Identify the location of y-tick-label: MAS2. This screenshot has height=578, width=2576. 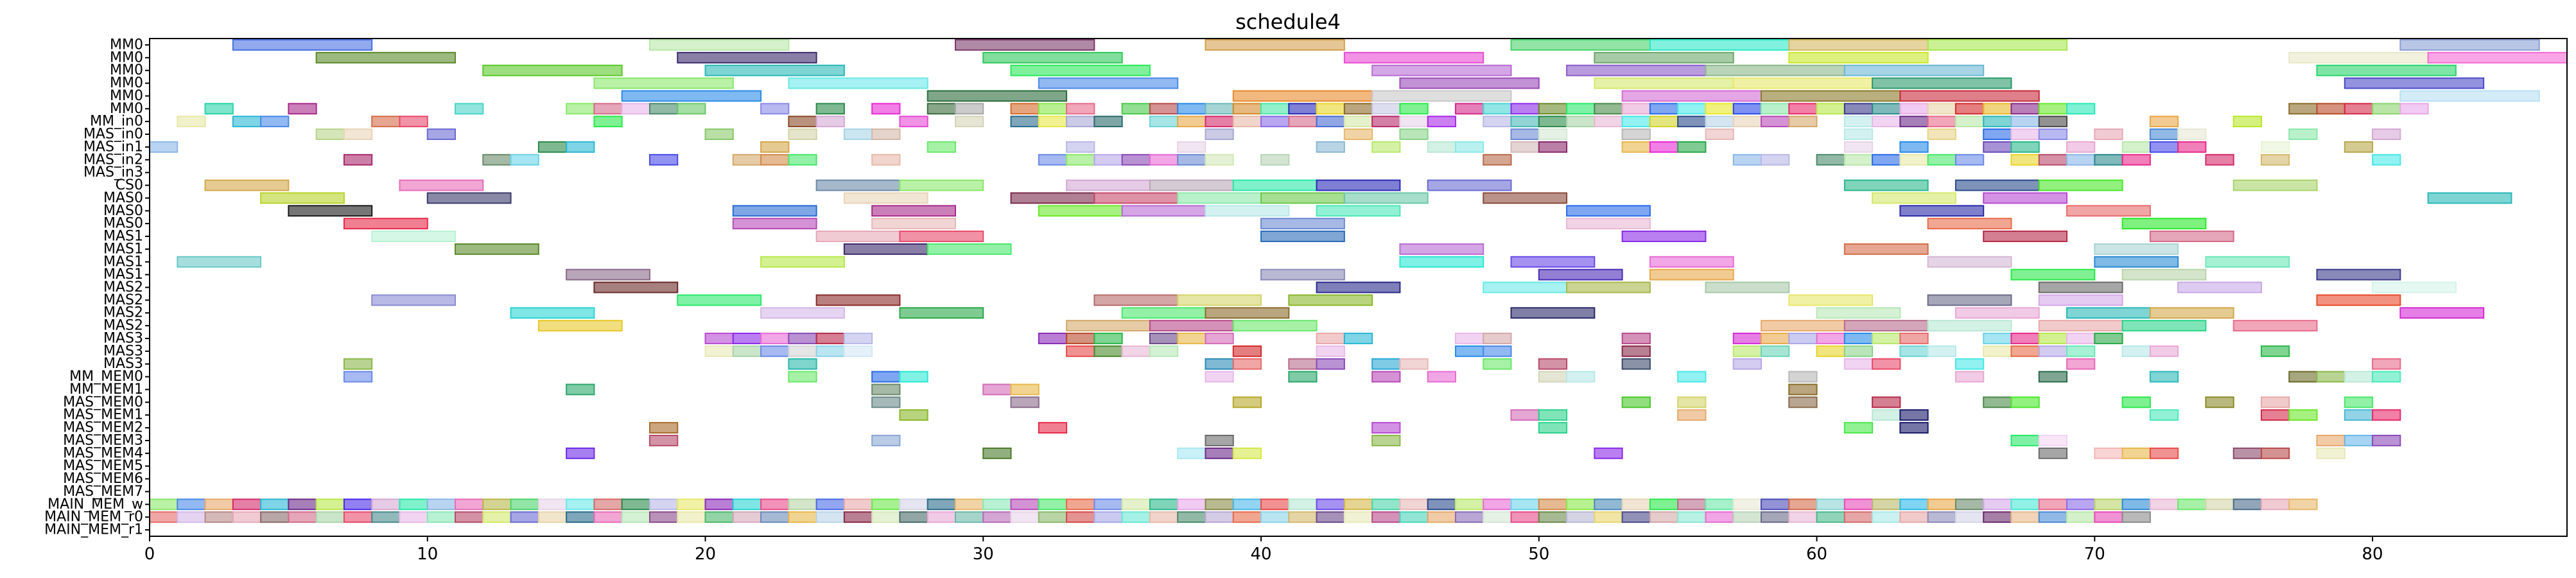
(123, 313).